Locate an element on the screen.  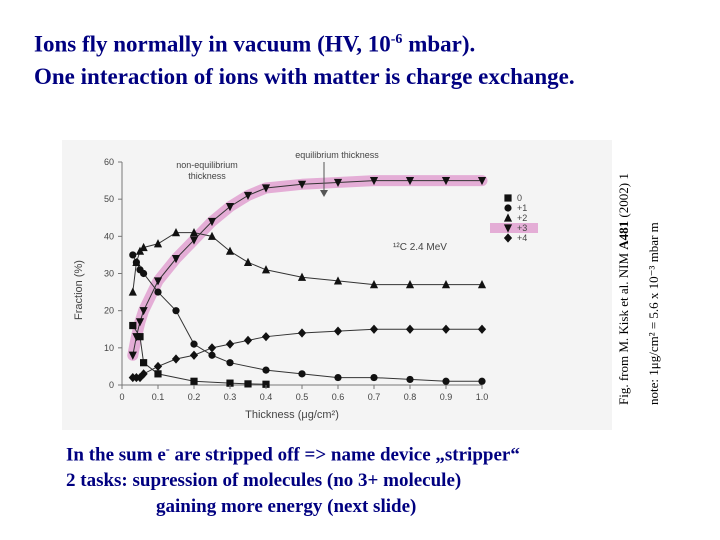
citation-volume: A481 is located at coordinates (623, 235).